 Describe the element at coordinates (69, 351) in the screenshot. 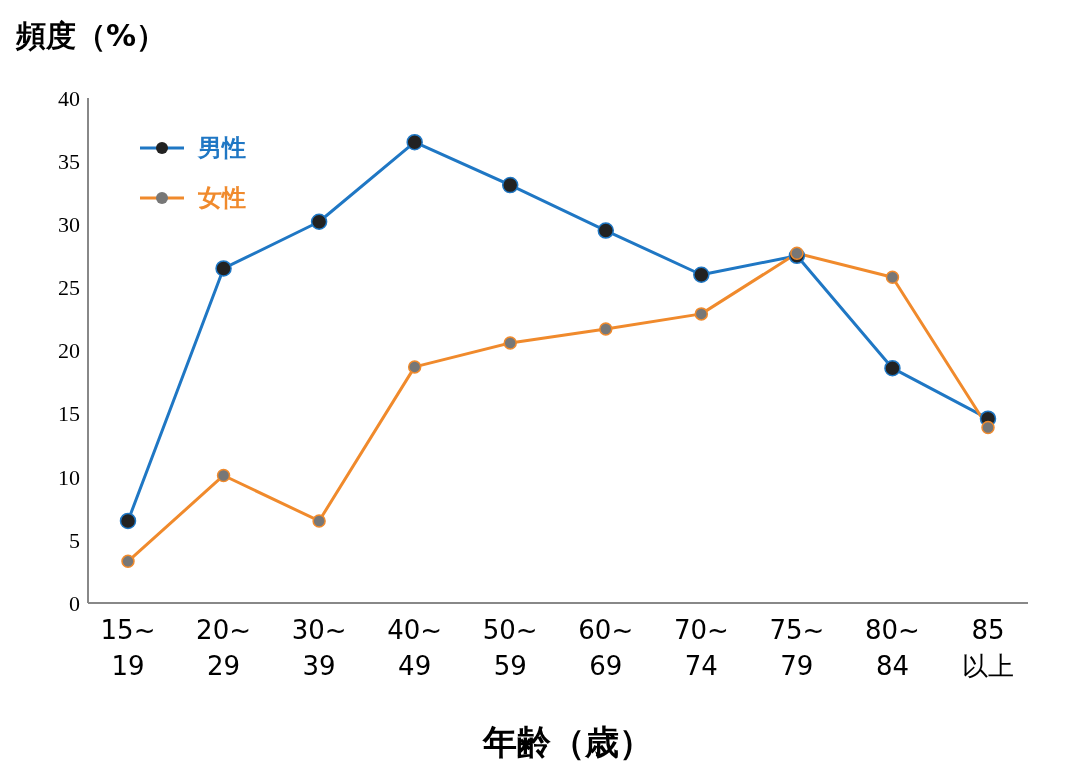

I see `y-tick-label: 20` at that location.